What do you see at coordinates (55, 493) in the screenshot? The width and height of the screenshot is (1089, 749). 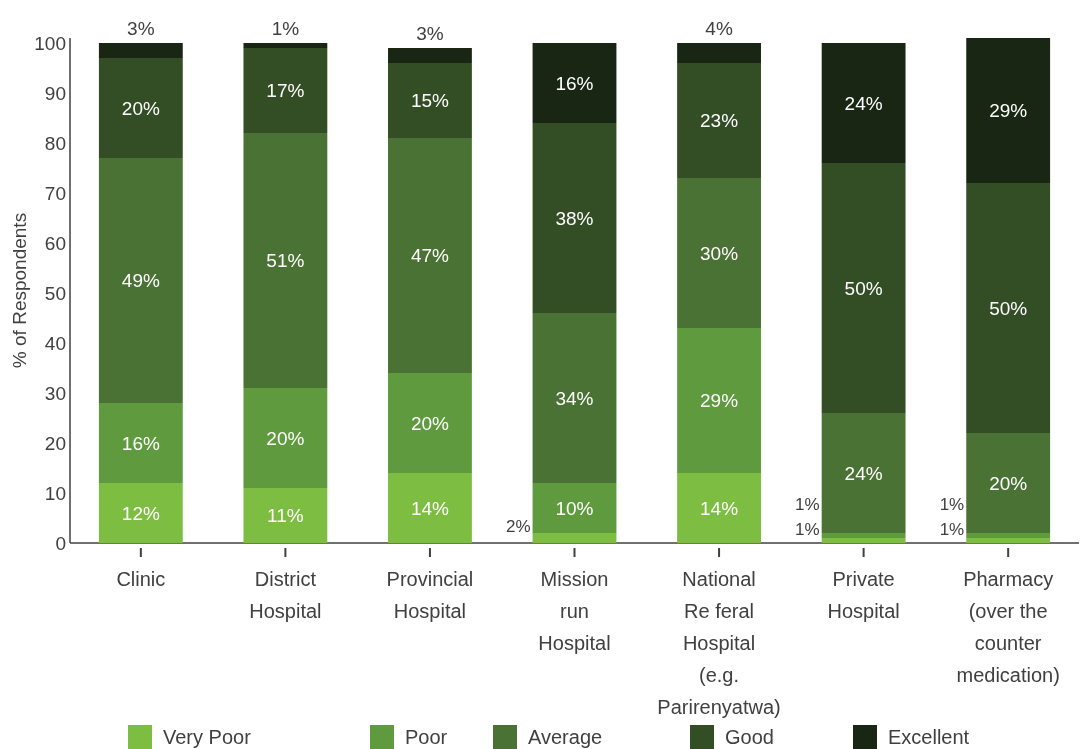 I see `y-tick-label: 10` at bounding box center [55, 493].